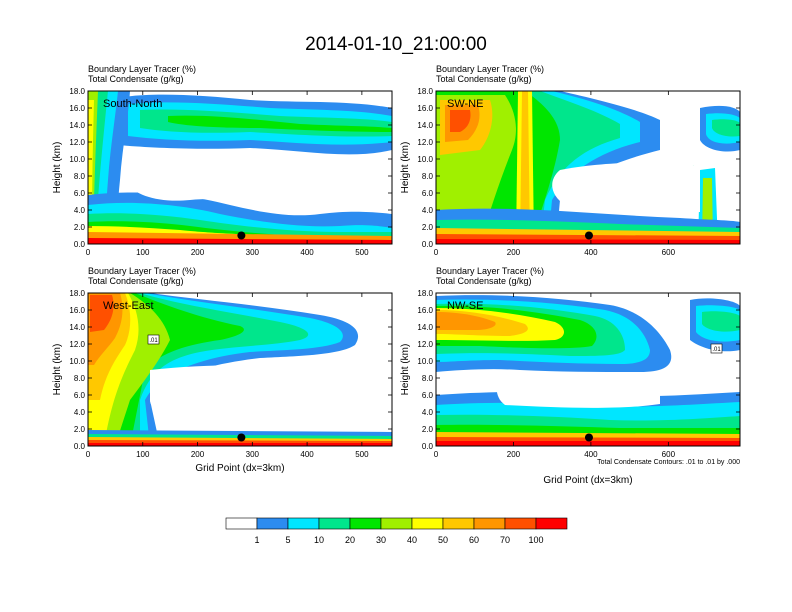  Describe the element at coordinates (396, 531) in the screenshot. I see `colorbar: 1 5 10 20 30 40 50 60 70 100` at that location.